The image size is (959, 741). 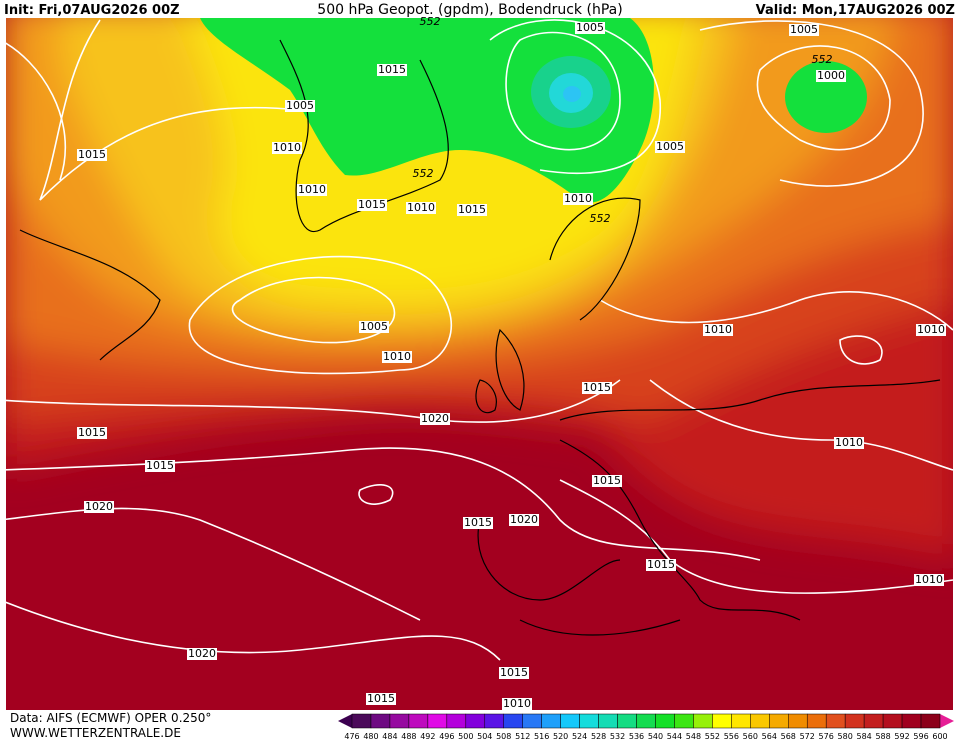 What do you see at coordinates (503, 736) in the screenshot?
I see `legend-level: 508` at bounding box center [503, 736].